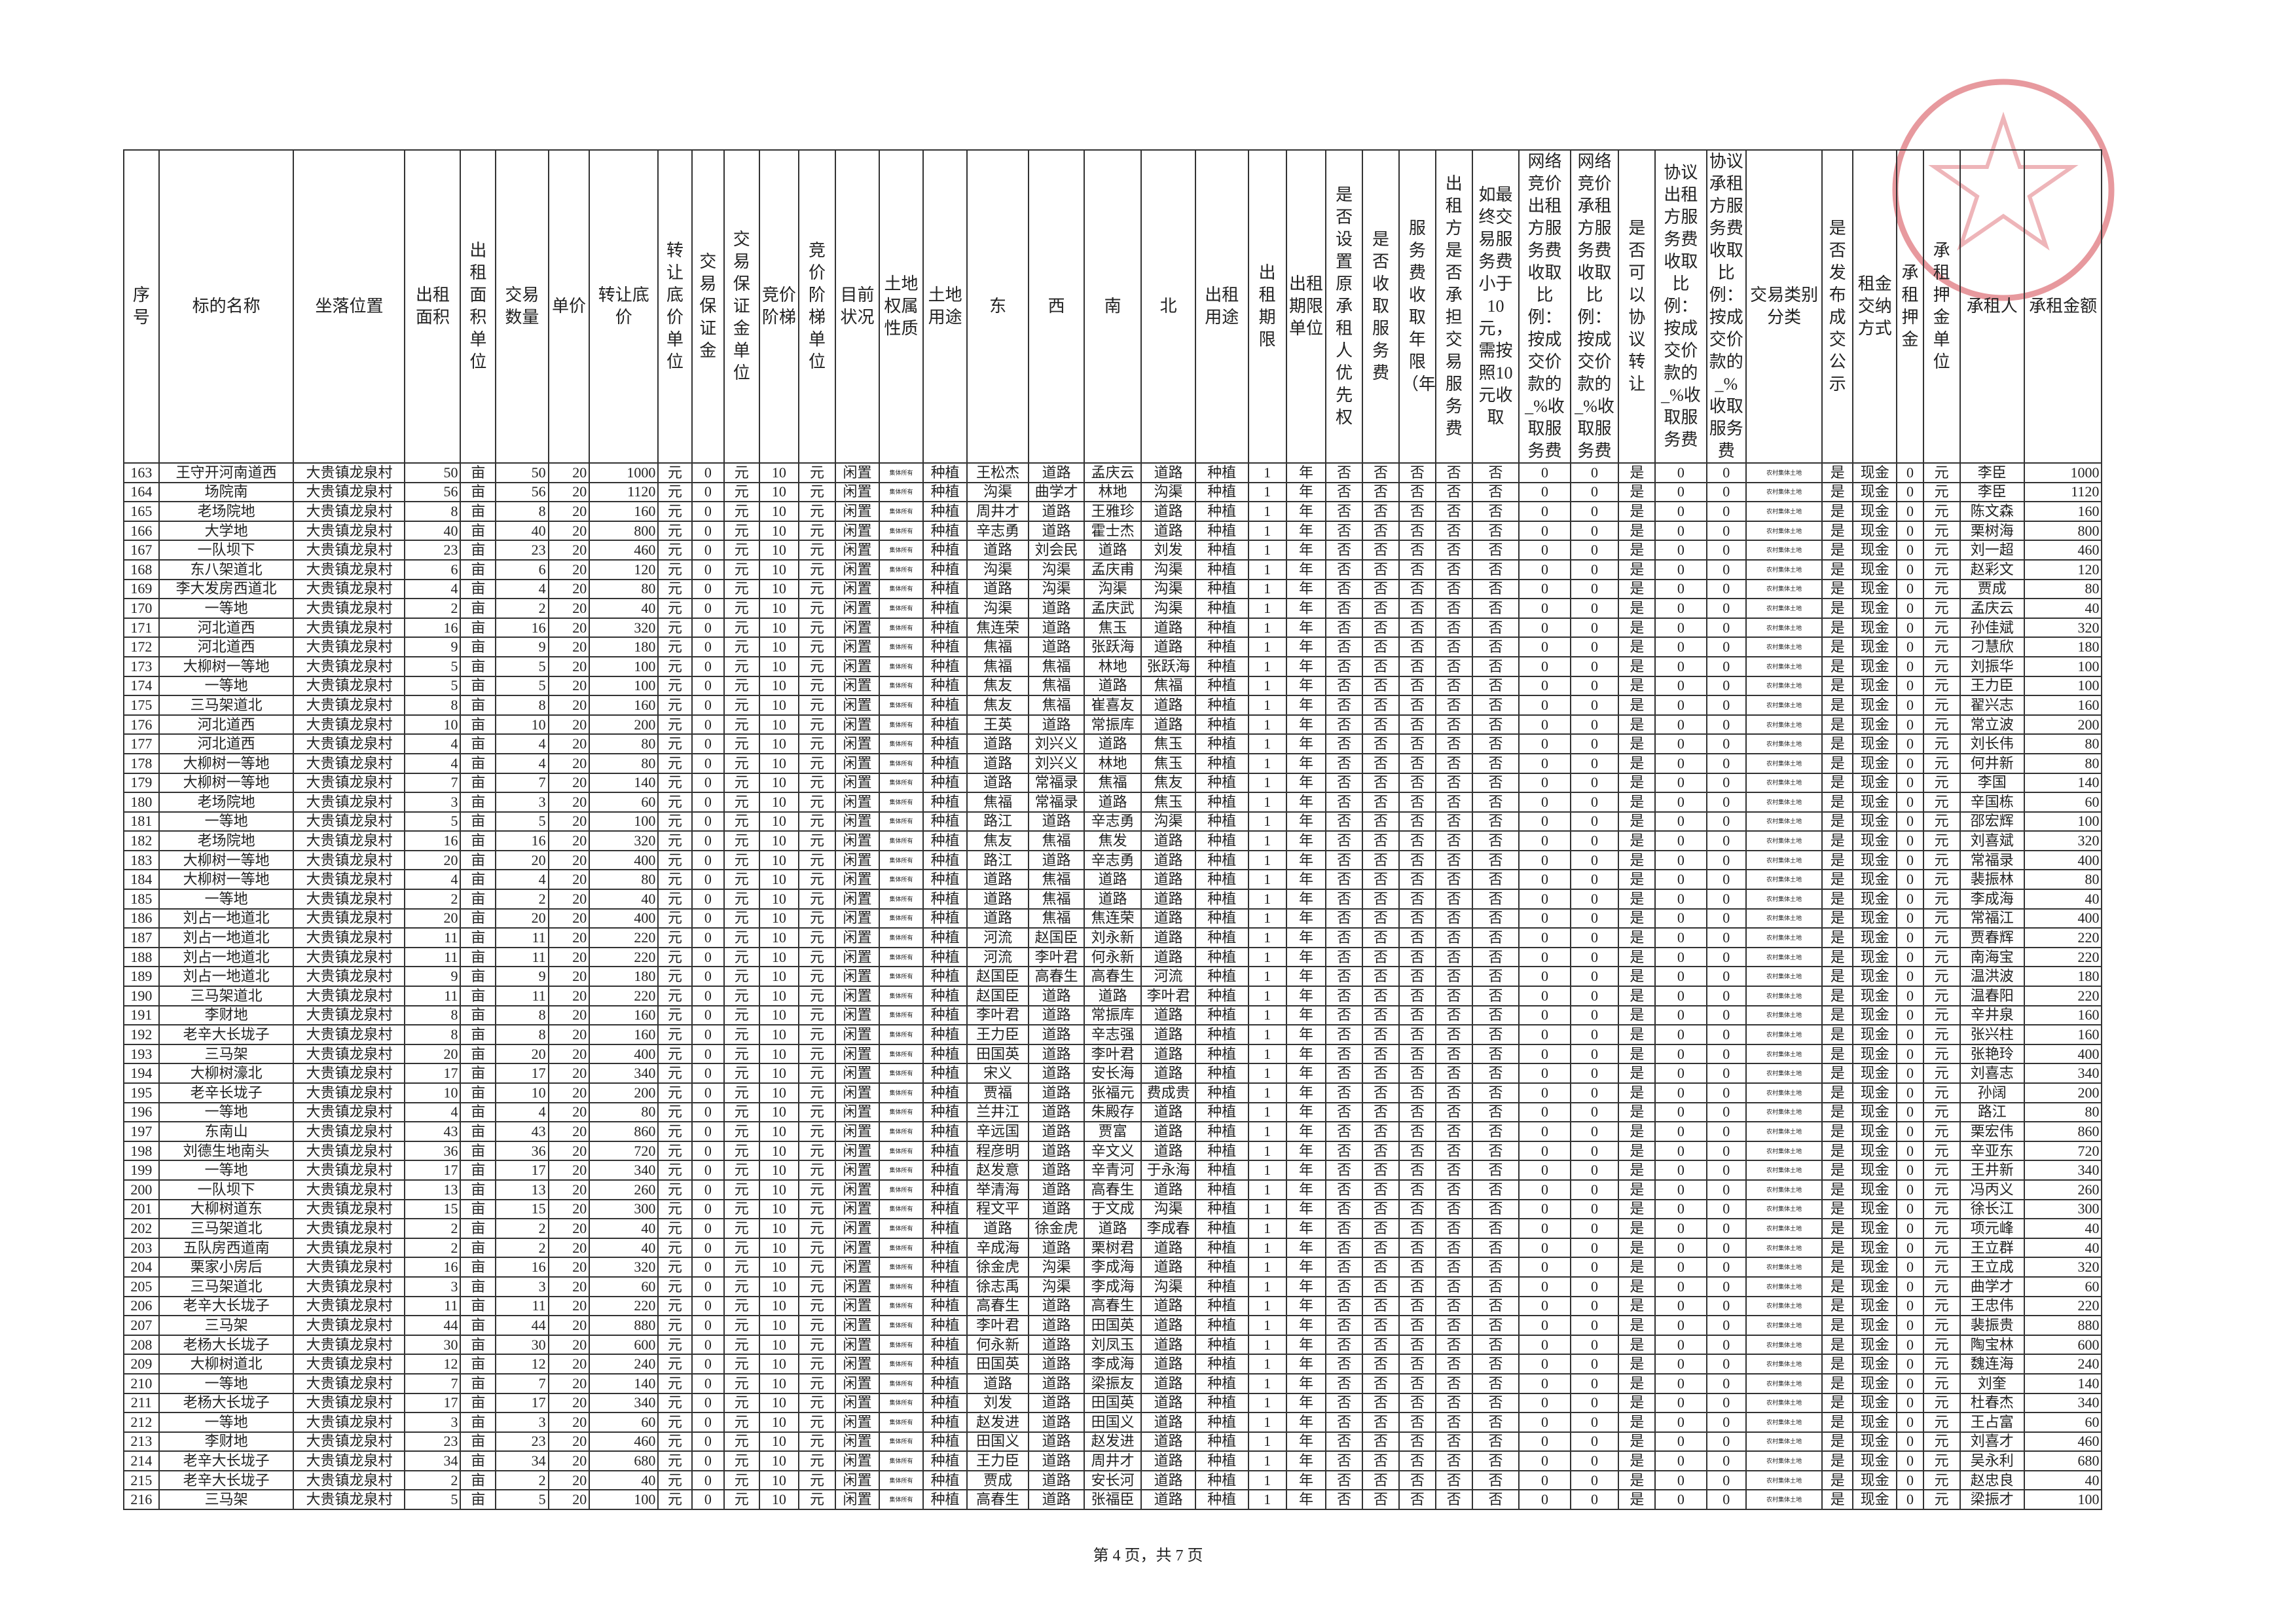 This screenshot has height=1624, width=2296. Describe the element at coordinates (624, 531) in the screenshot. I see `table-cell: 800` at that location.